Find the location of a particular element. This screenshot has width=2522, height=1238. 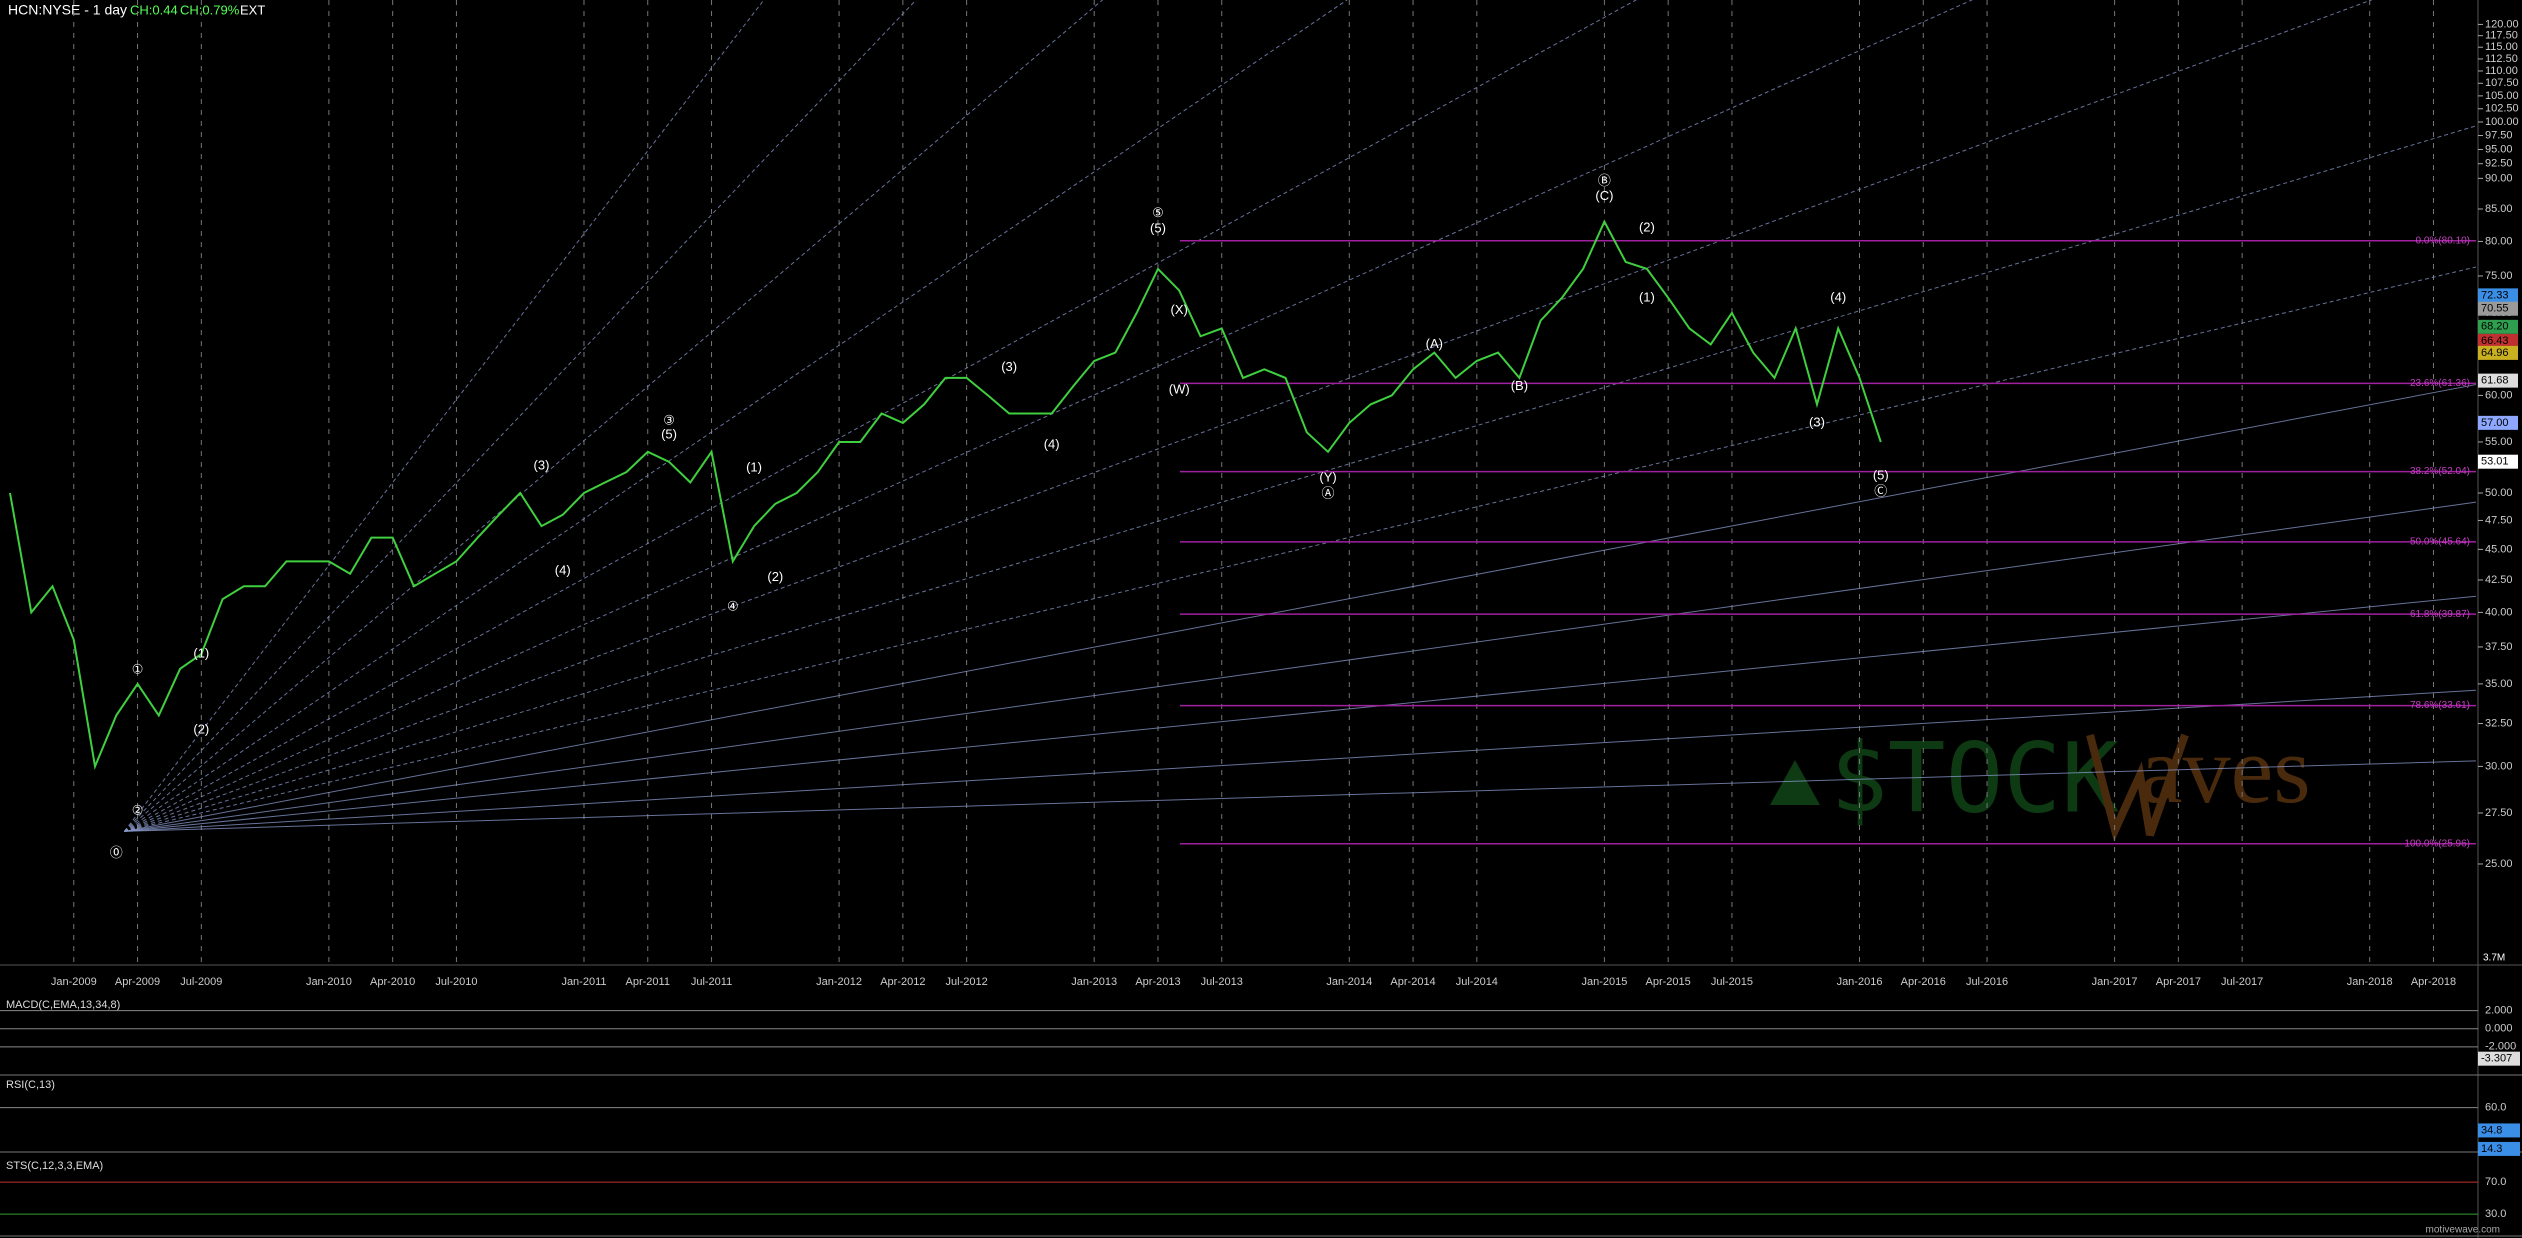

wave-label: ② is located at coordinates (138, 809).